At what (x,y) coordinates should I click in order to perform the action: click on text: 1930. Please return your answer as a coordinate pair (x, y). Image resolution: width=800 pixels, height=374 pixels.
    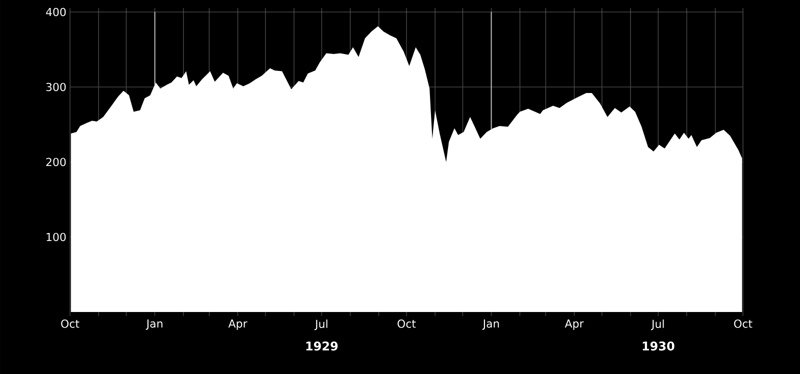
    Looking at the image, I should click on (658, 346).